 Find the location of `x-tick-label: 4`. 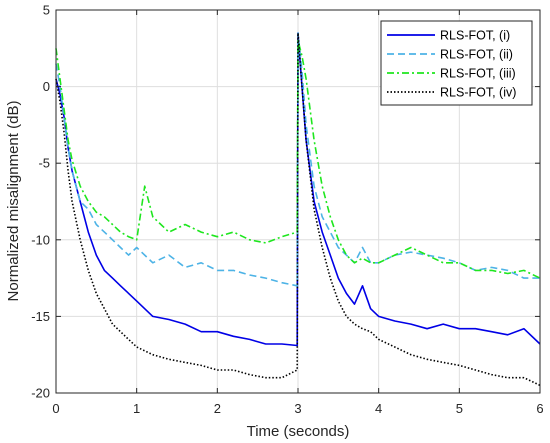

x-tick-label: 4 is located at coordinates (378, 408).